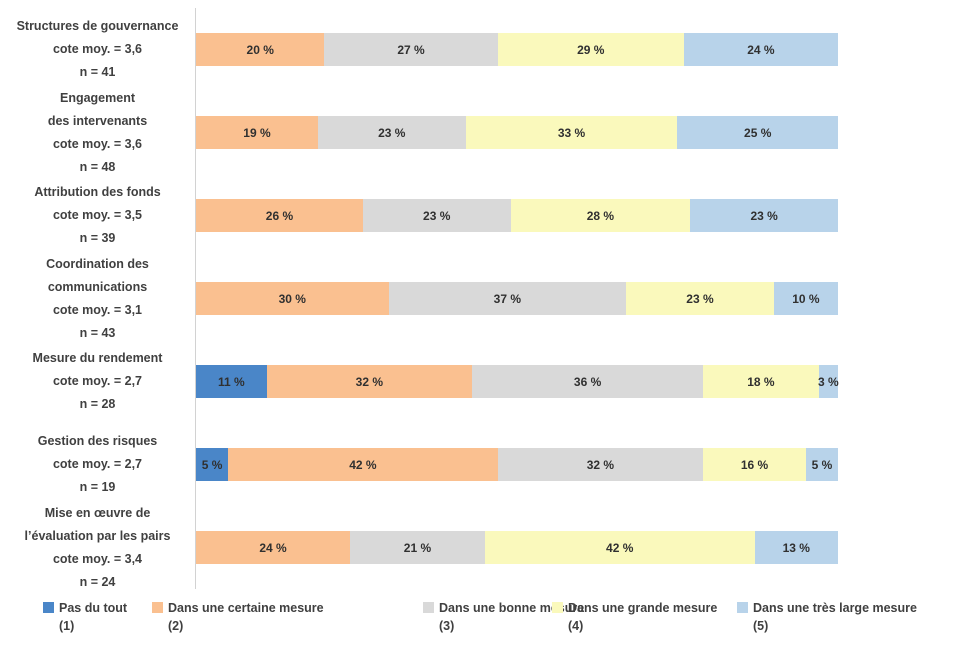  I want to click on bar-segment-3: 21 %, so click(417, 547).